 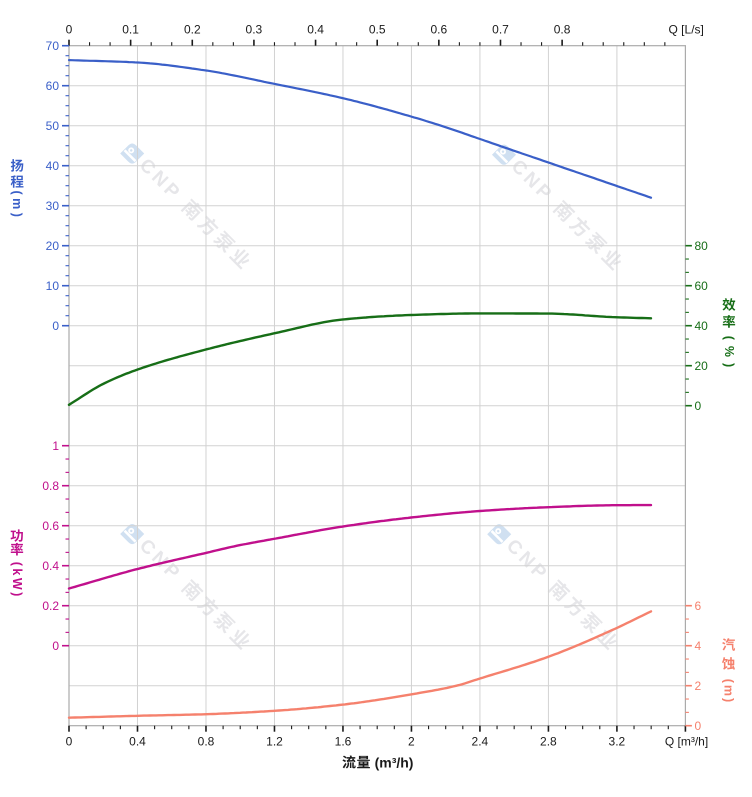 What do you see at coordinates (698, 606) in the screenshot?
I see `svg-text: 6` at bounding box center [698, 606].